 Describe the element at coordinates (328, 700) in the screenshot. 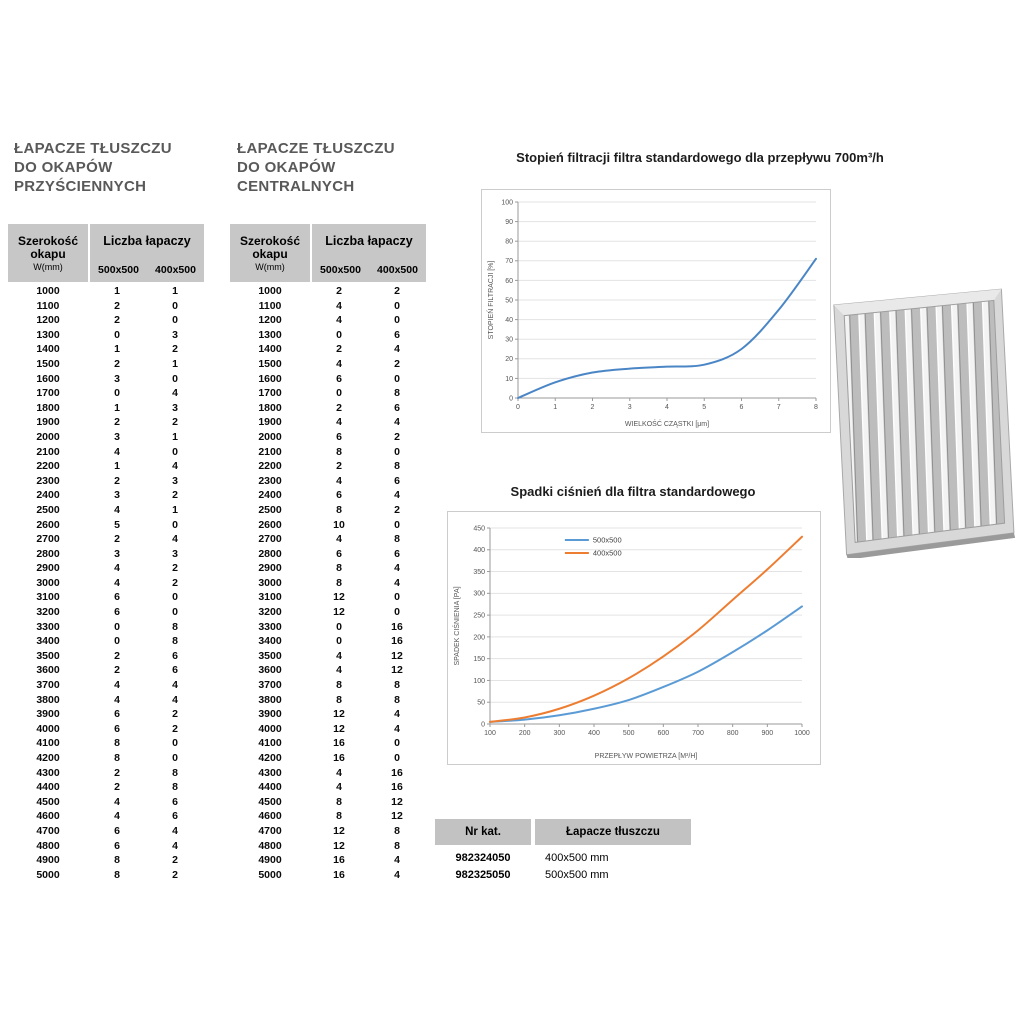

I see `table-row: 3800 8 8` at that location.